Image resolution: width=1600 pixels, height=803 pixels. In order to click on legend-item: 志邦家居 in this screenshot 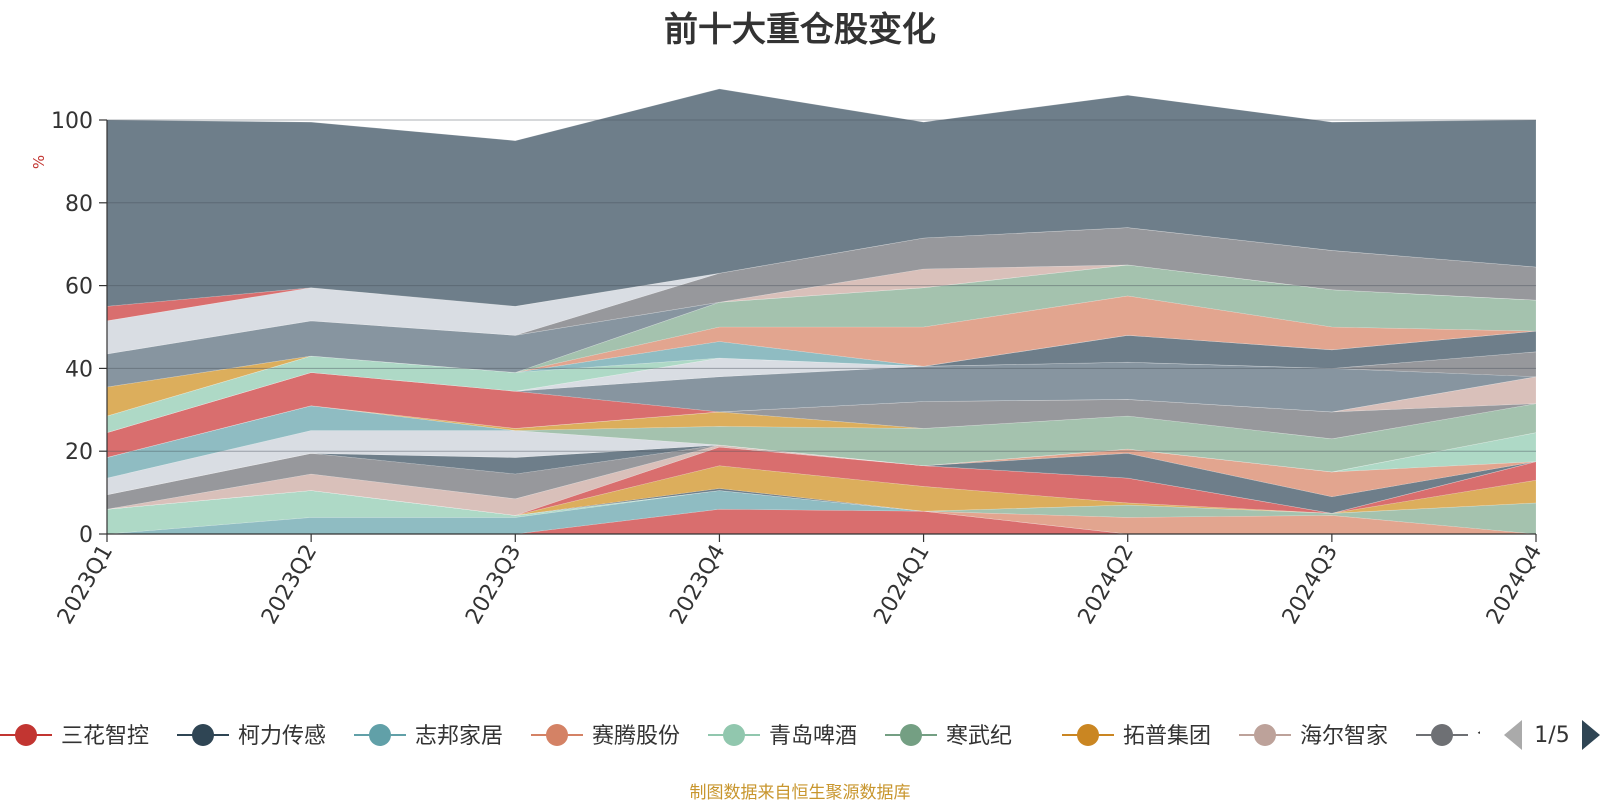, I will do `click(428, 736)`.